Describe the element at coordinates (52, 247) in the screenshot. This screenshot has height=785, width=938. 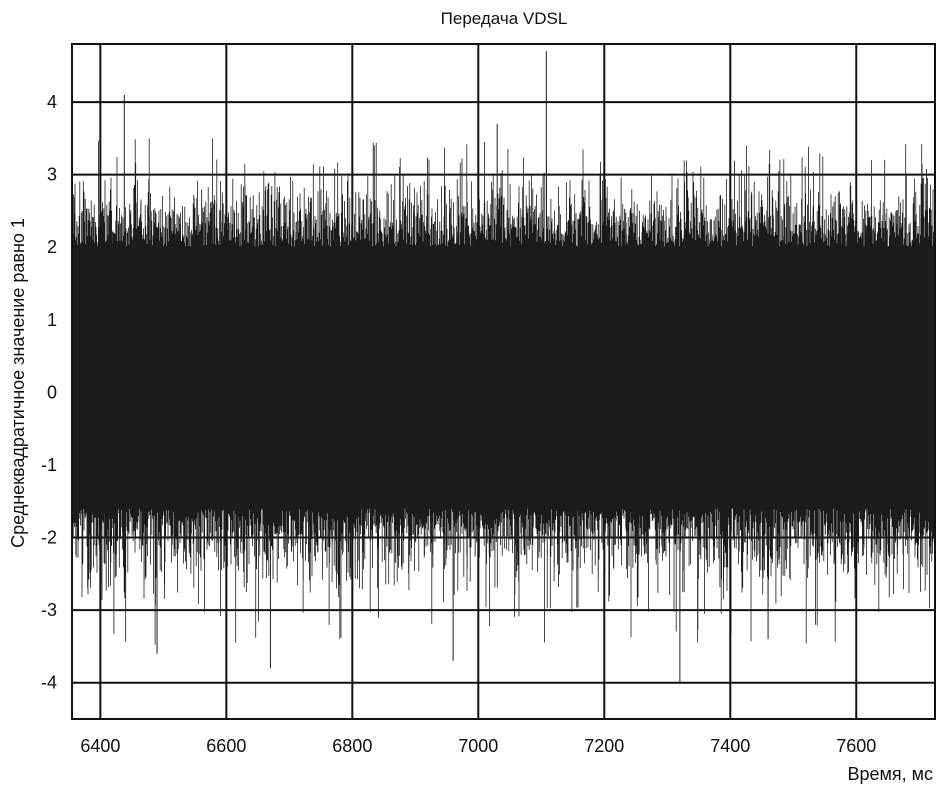
I see `y-tick-label: 2` at that location.